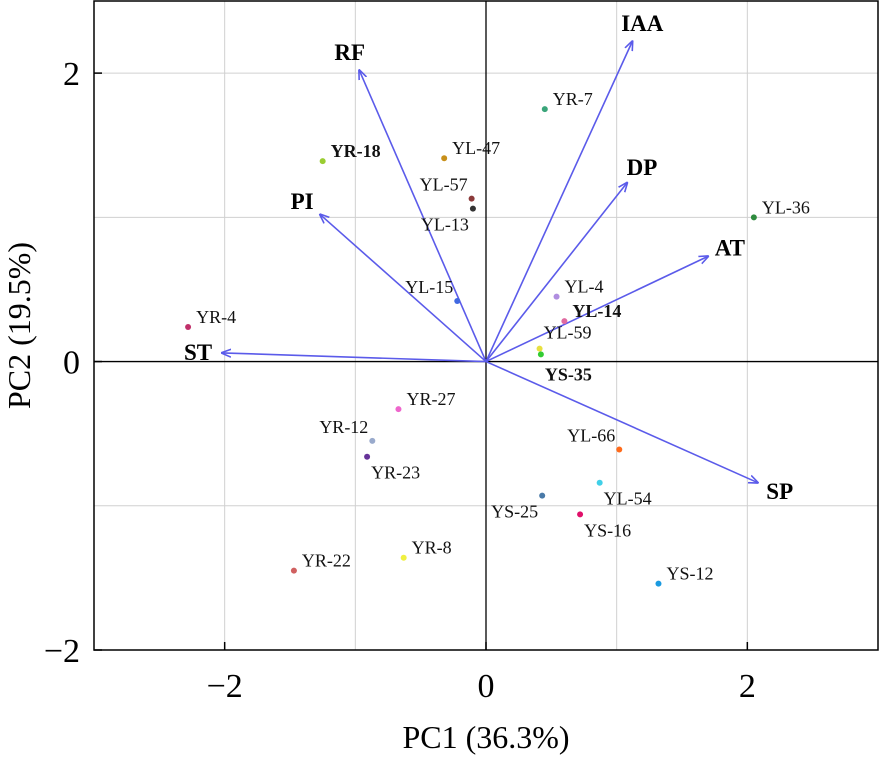 Image resolution: width=880 pixels, height=758 pixels. Describe the element at coordinates (445, 225) in the screenshot. I see `point-label: YL-13` at that location.